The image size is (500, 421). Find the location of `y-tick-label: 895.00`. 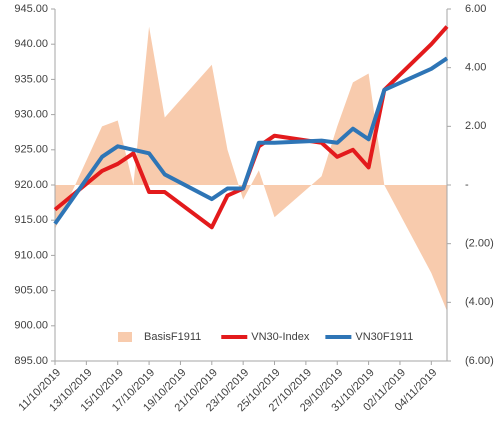

y-tick-label: 895.00 is located at coordinates (31, 361).